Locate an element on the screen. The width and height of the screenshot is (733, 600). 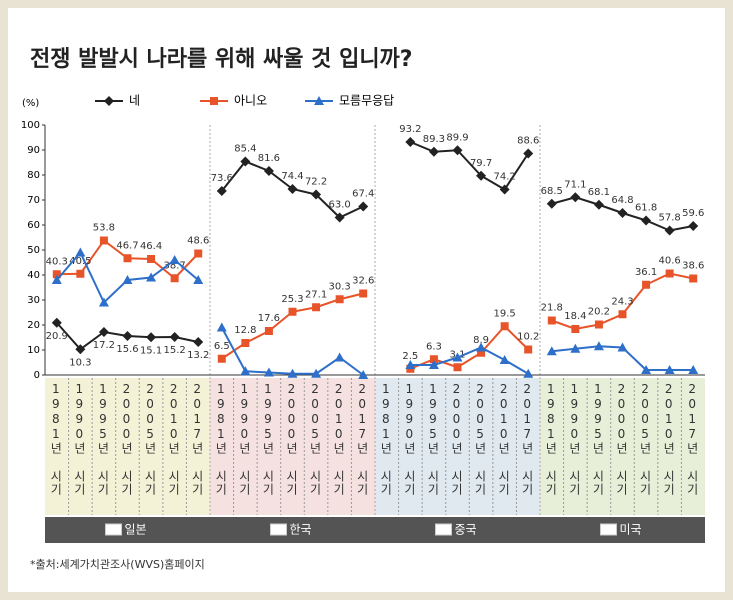
data-label: 79.7 is located at coordinates (481, 163).